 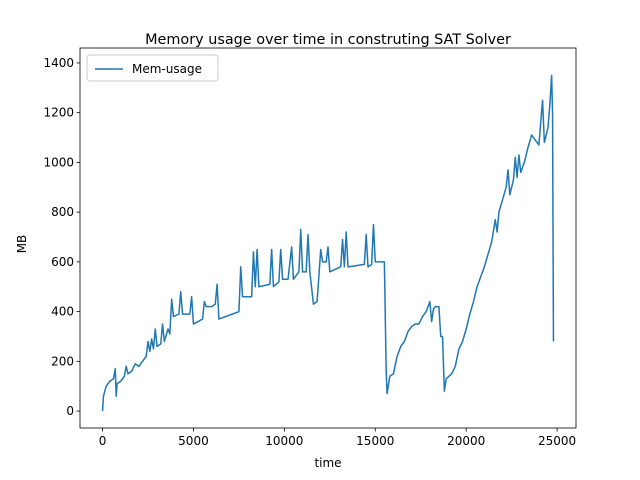 What do you see at coordinates (466, 441) in the screenshot?
I see `x-tick-label: 20000` at bounding box center [466, 441].